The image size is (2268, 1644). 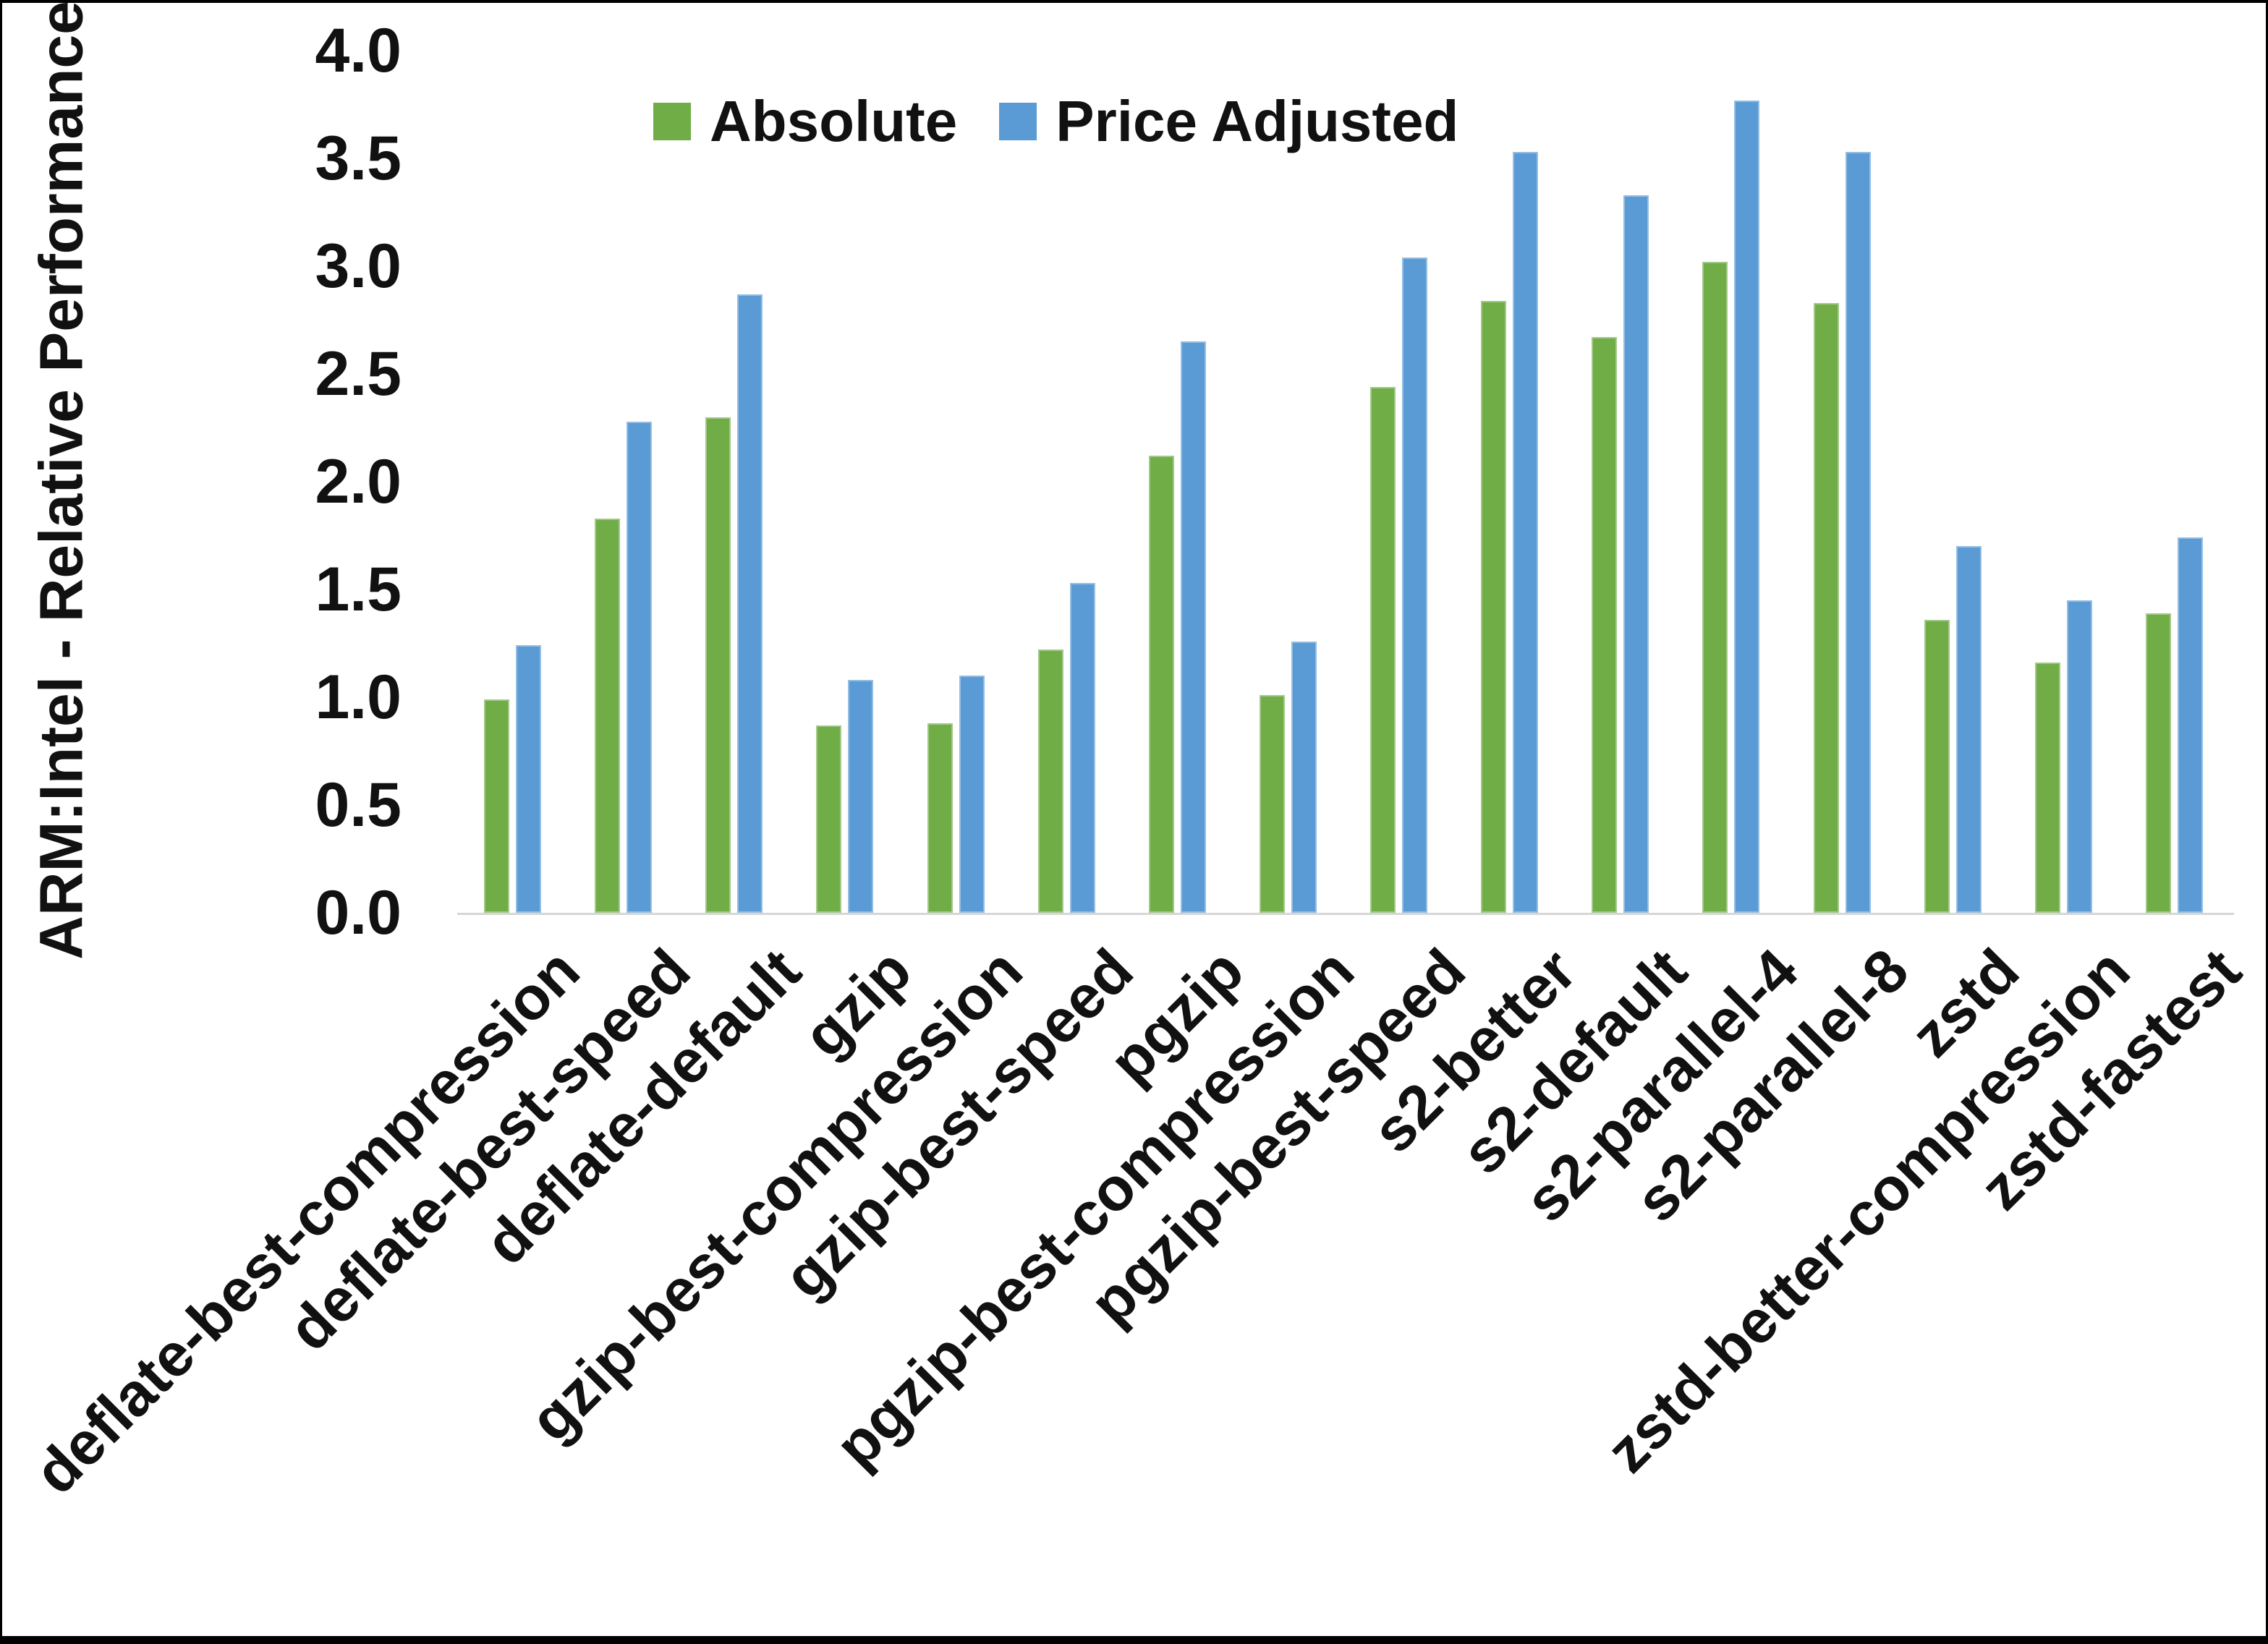 I want to click on legend-swatch-absolute, so click(x=672, y=121).